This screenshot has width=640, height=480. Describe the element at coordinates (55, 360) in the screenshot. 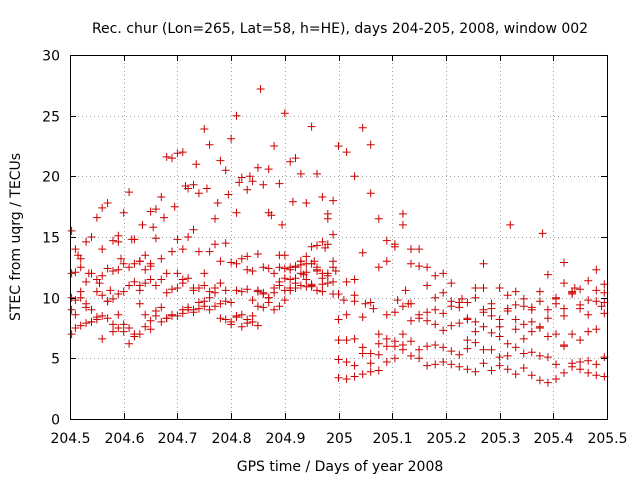

I see `y-tick-label: 5` at that location.